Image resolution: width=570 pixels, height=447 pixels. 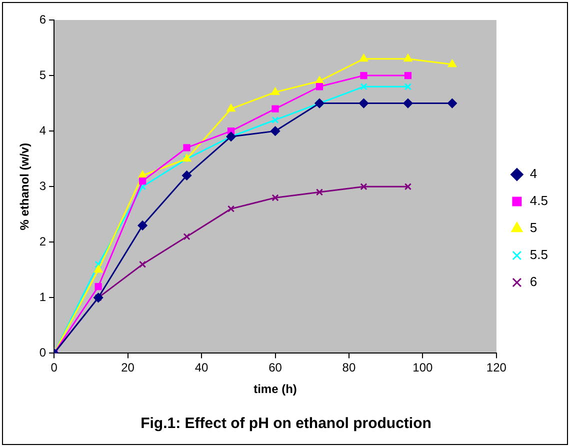 I want to click on y-tick-label: 4, so click(x=42, y=130).